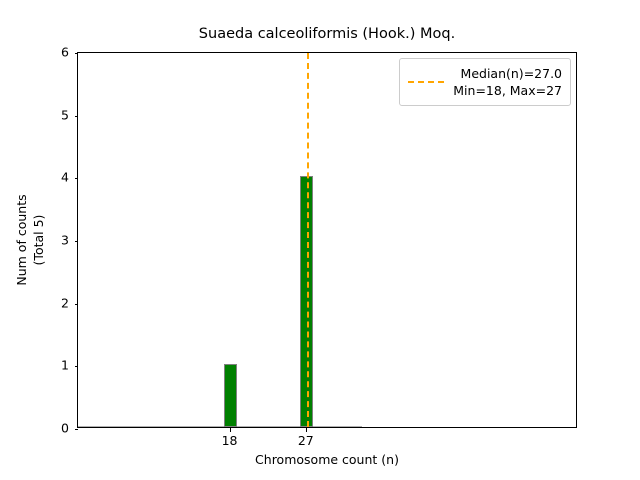 The height and width of the screenshot is (480, 640). I want to click on y-tick-label: 4, so click(65, 177).